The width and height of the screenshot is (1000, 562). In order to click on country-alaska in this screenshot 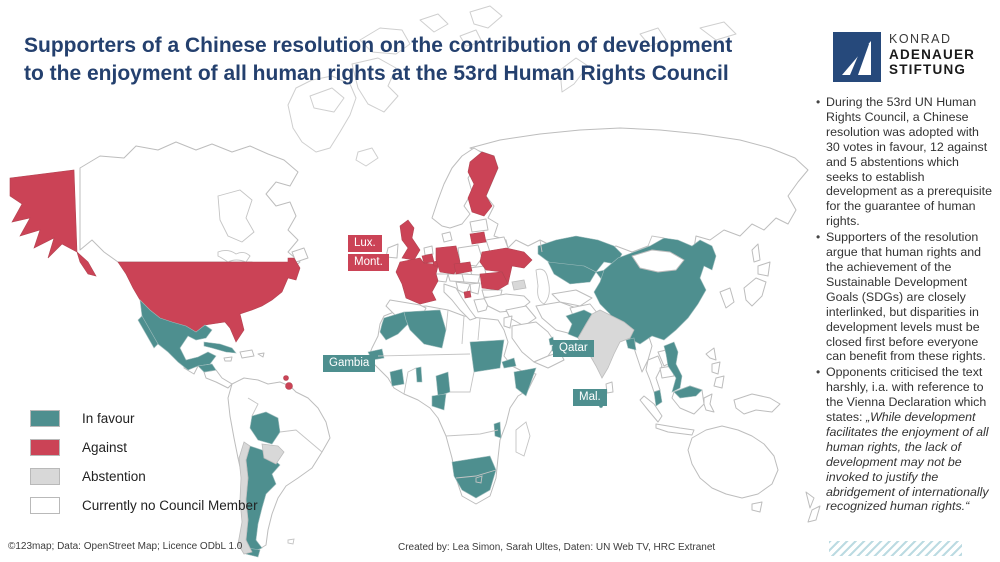, I will do `click(43, 214)`.